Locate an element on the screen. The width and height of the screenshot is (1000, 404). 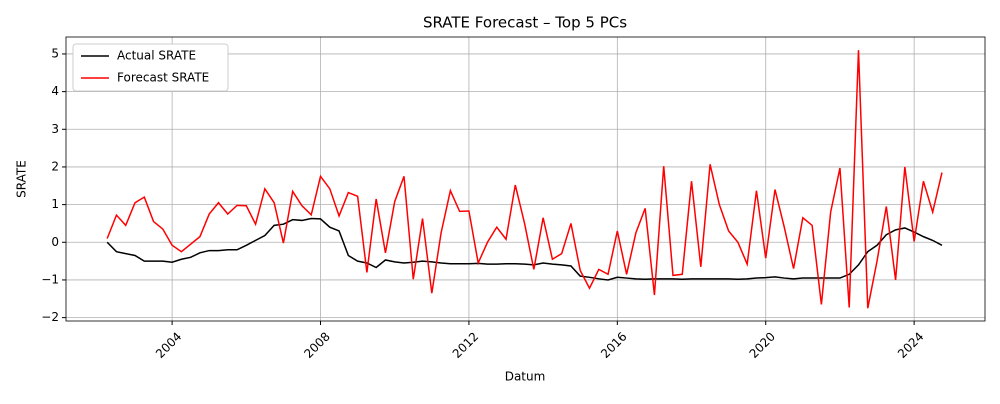
y-tick-label: −2 is located at coordinates (50, 317).